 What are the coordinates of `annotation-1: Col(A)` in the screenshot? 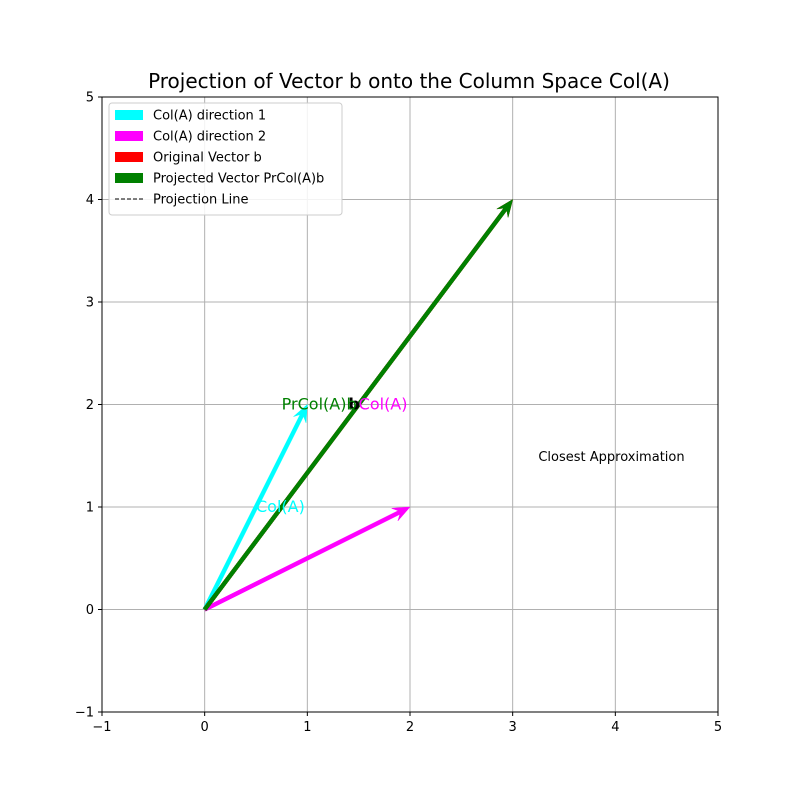 It's located at (383, 404).